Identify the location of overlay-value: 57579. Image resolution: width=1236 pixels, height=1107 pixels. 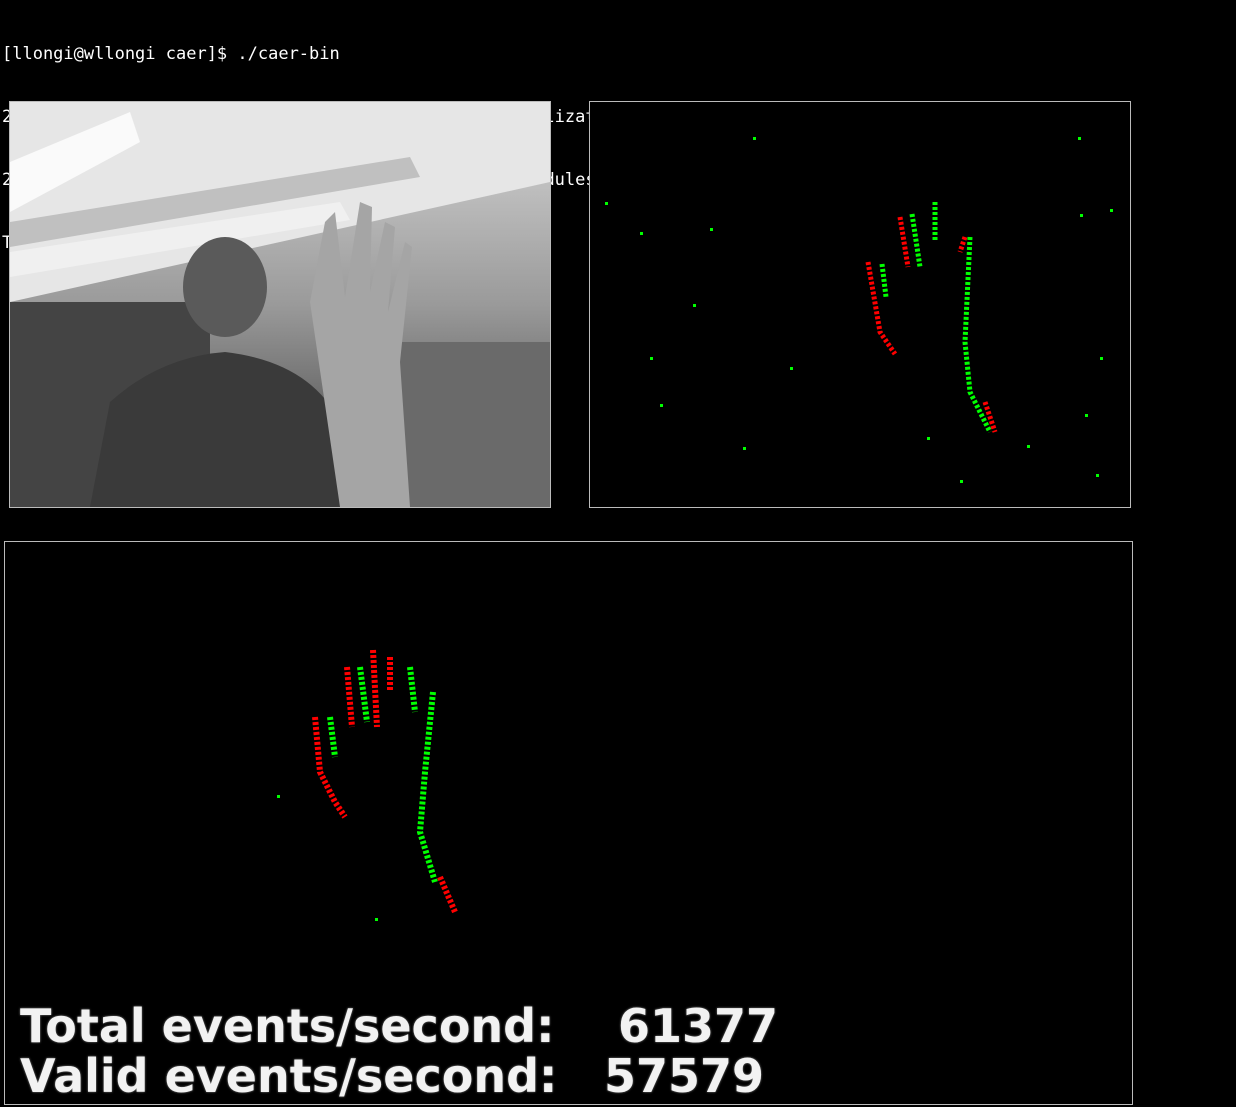
(684, 1076).